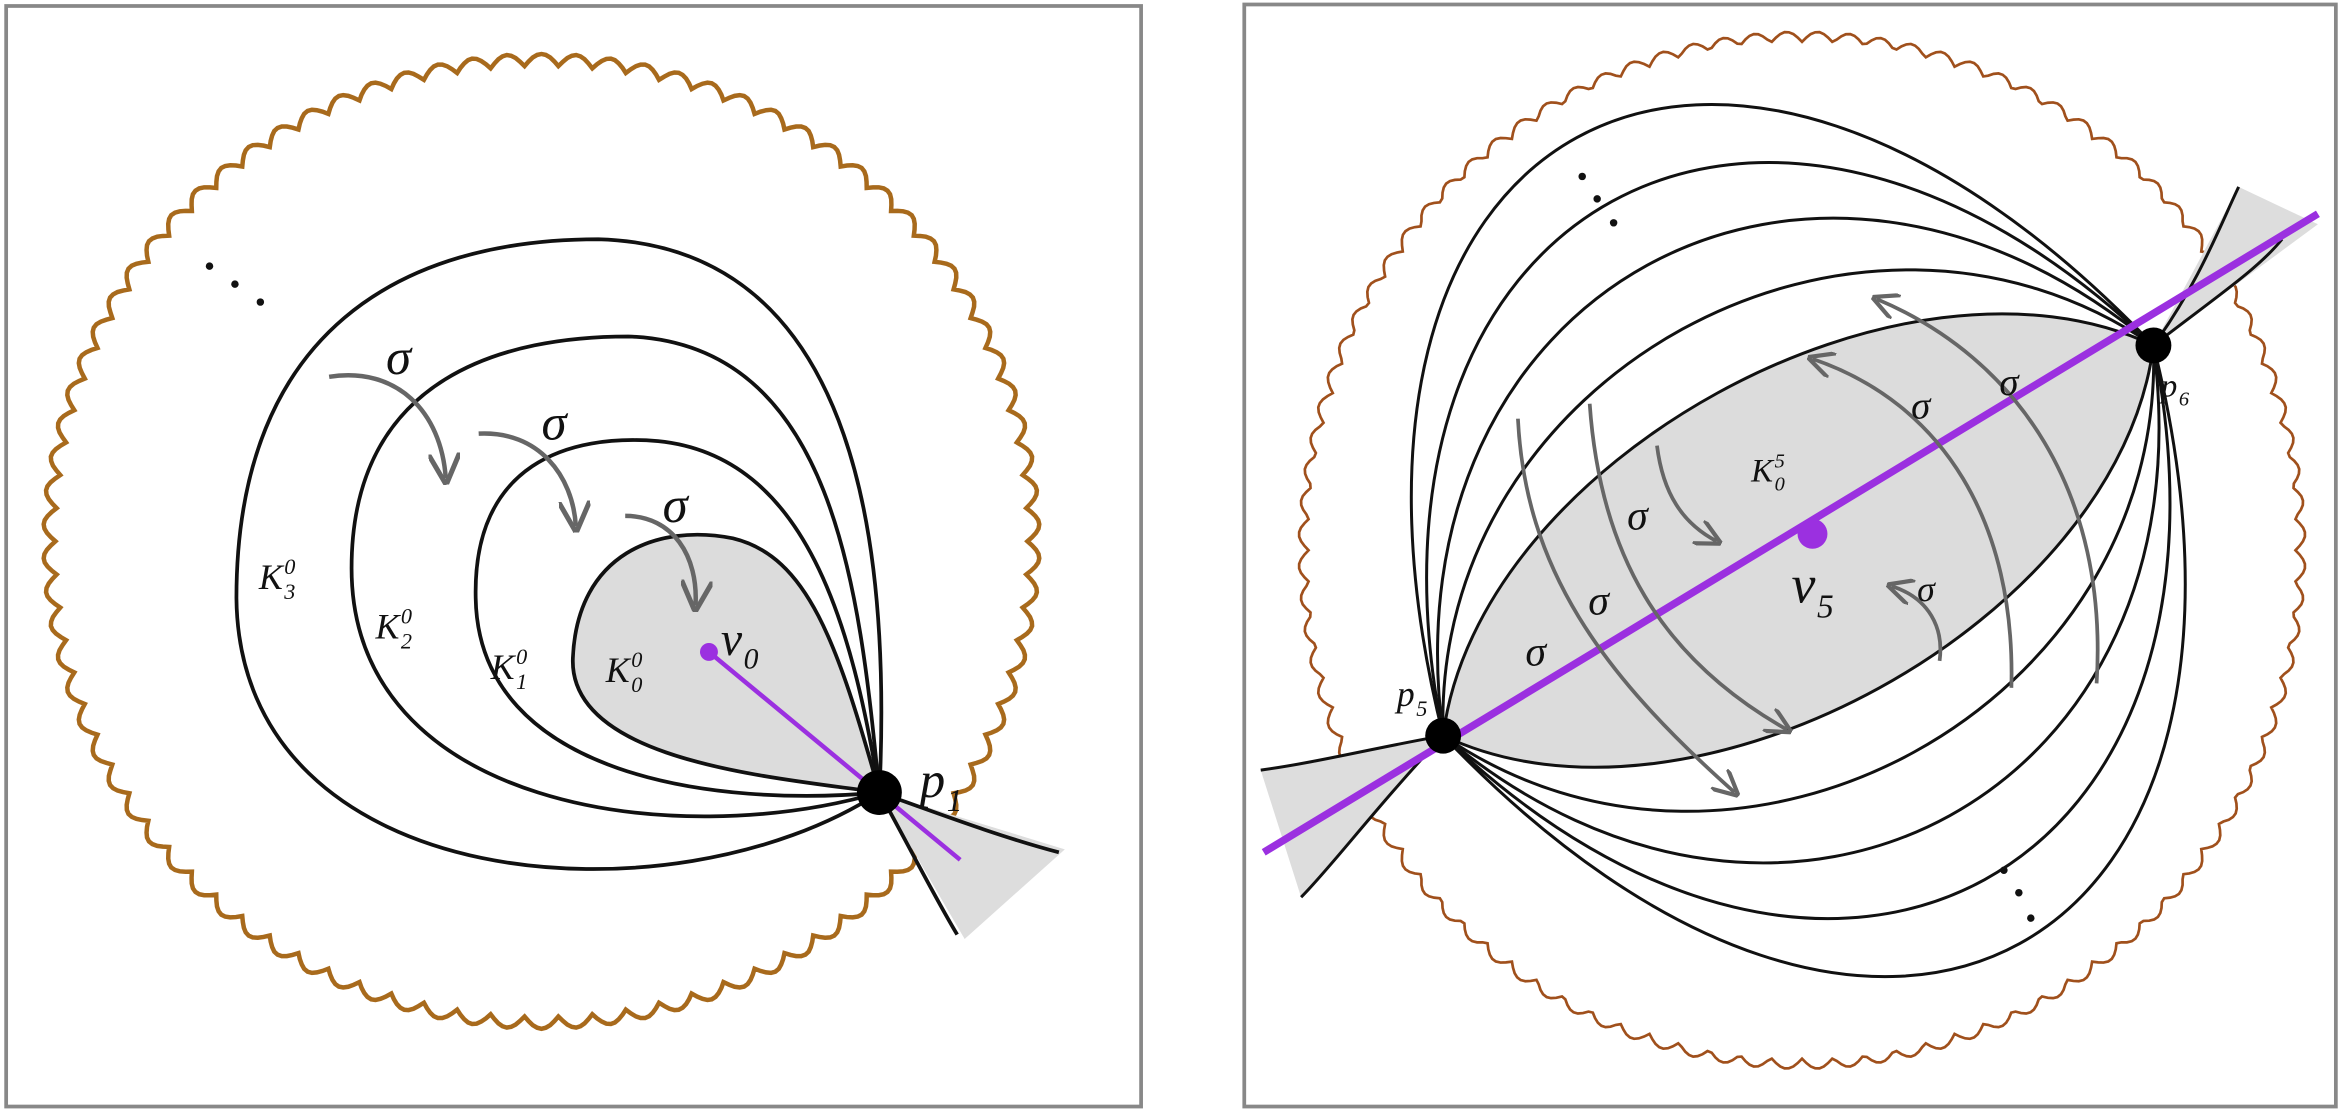 The width and height of the screenshot is (2345, 1117). Describe the element at coordinates (289, 591) in the screenshot. I see `label-subscript: 3` at that location.